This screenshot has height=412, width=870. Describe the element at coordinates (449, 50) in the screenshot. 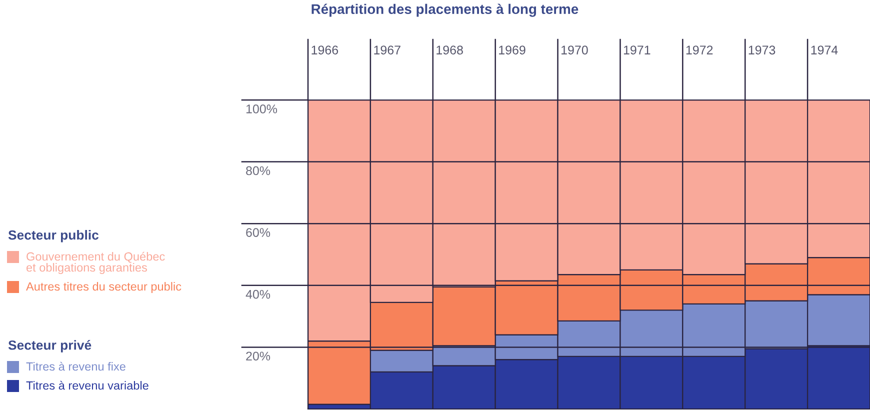

I see `x-tick-label: 1968` at that location.